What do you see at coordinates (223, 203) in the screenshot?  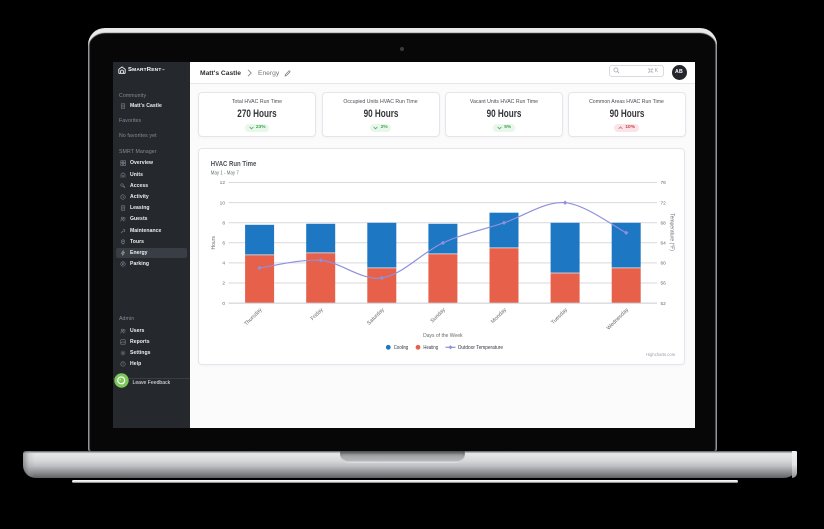 I see `svg-text: 10` at bounding box center [223, 203].